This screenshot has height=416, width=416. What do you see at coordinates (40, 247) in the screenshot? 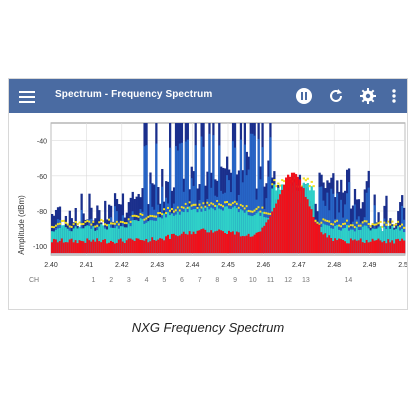
I see `y-tick-label: -100` at bounding box center [40, 247].